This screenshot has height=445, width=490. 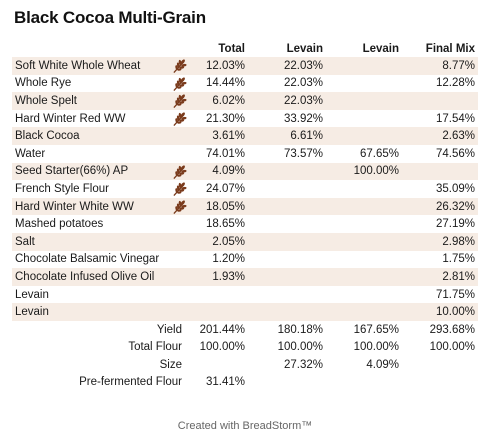 What do you see at coordinates (101, 136) in the screenshot?
I see `ingredient-name: Black Cocoa` at bounding box center [101, 136].